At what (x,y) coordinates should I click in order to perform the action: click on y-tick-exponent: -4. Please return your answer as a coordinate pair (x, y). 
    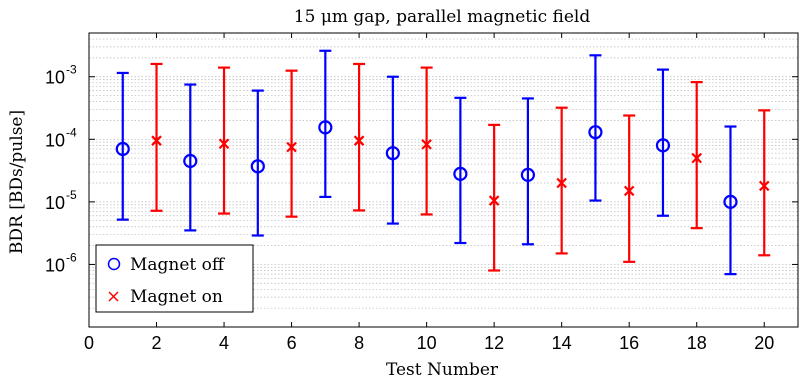
    Looking at the image, I should click on (71, 132).